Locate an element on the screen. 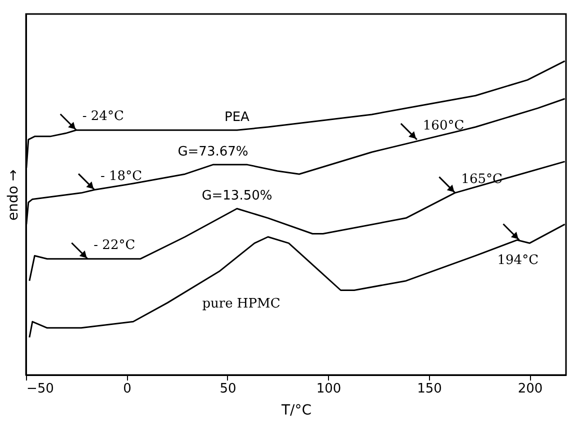 The width and height of the screenshot is (569, 421). annotation: - 22°C is located at coordinates (115, 245).